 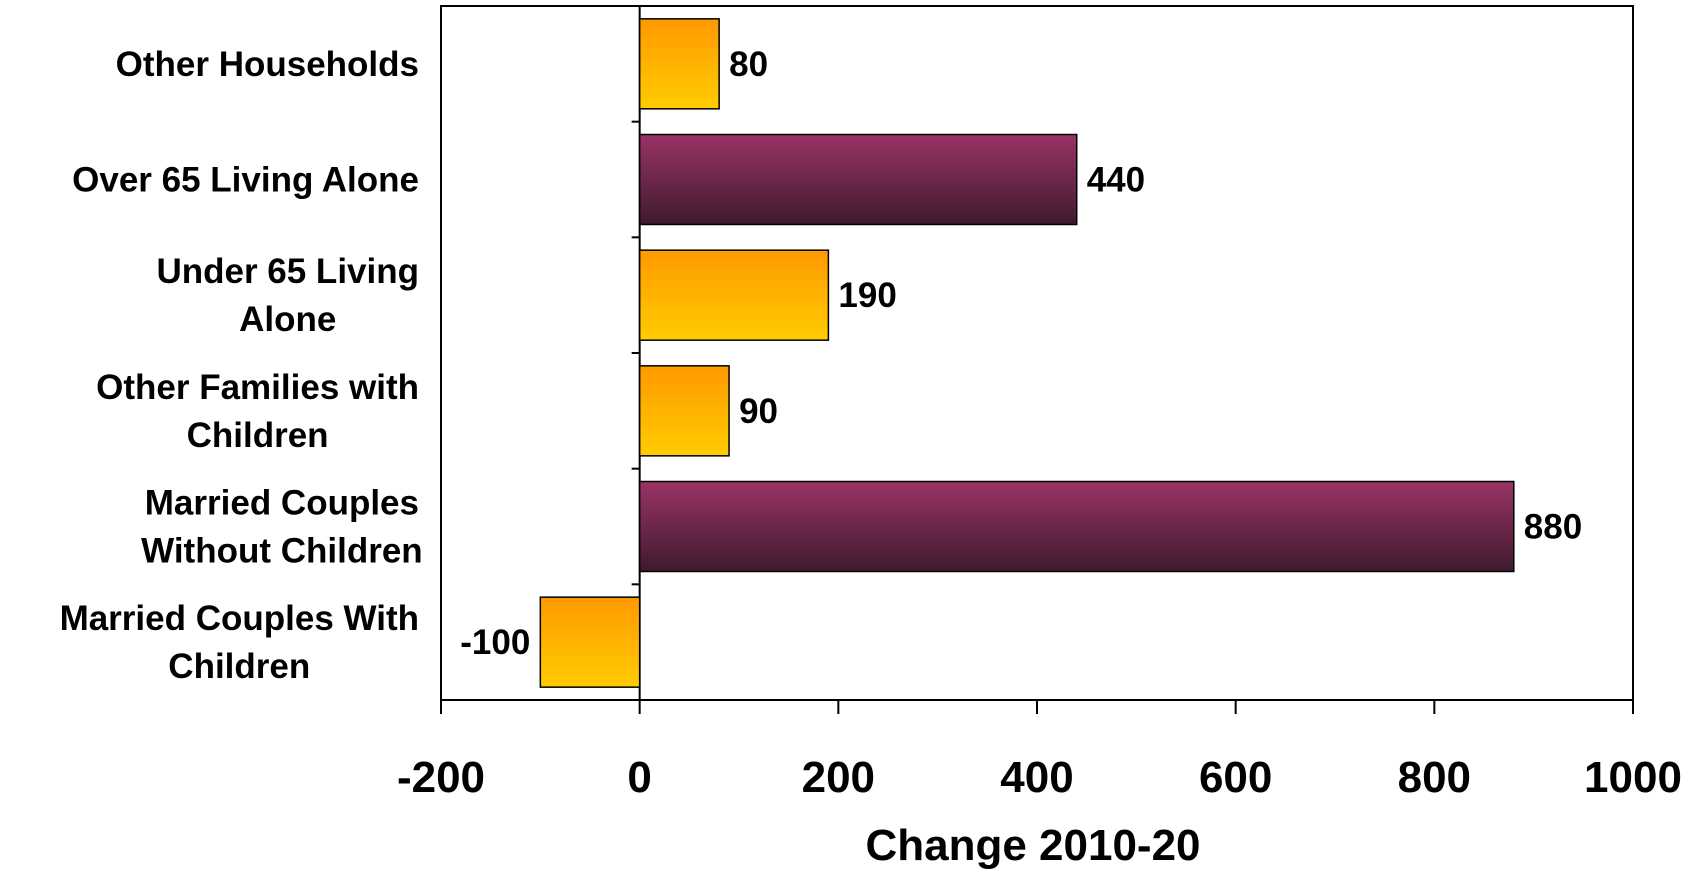 What do you see at coordinates (758, 411) in the screenshot?
I see `bar-value-label: 90` at bounding box center [758, 411].